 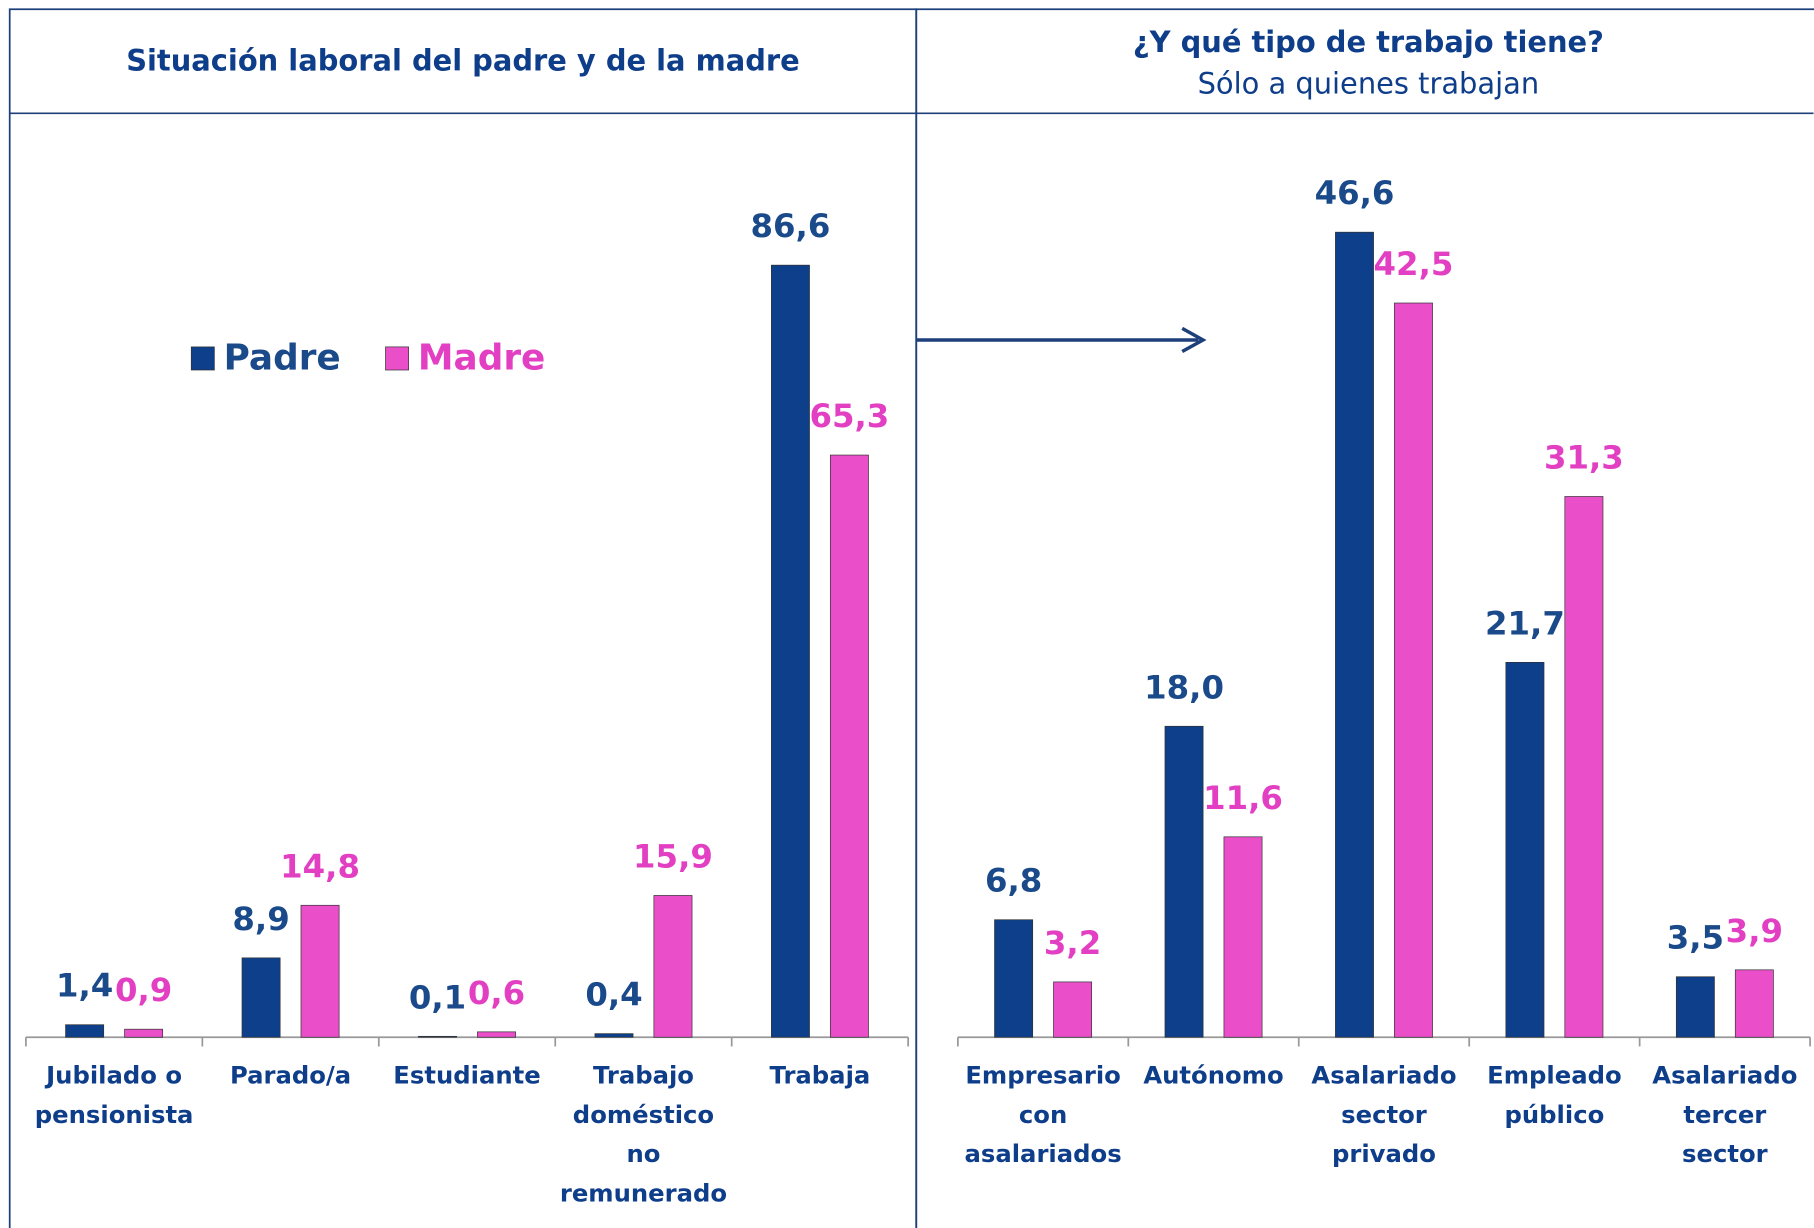 I want to click on data-label: 86,6, so click(x=791, y=226).